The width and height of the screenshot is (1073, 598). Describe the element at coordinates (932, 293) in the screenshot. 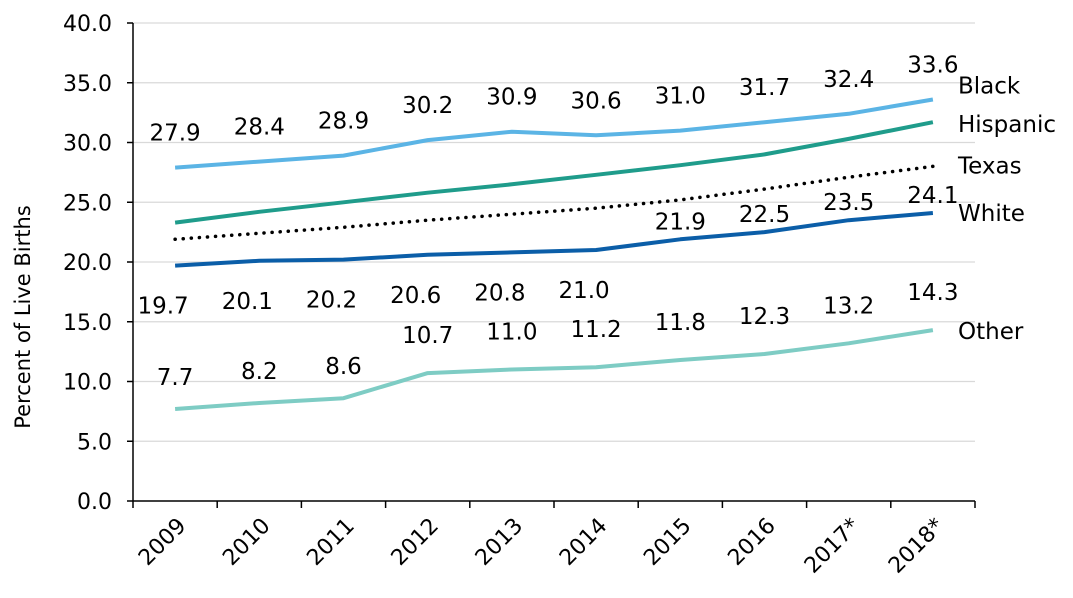

I see `data-label: 14.3` at that location.